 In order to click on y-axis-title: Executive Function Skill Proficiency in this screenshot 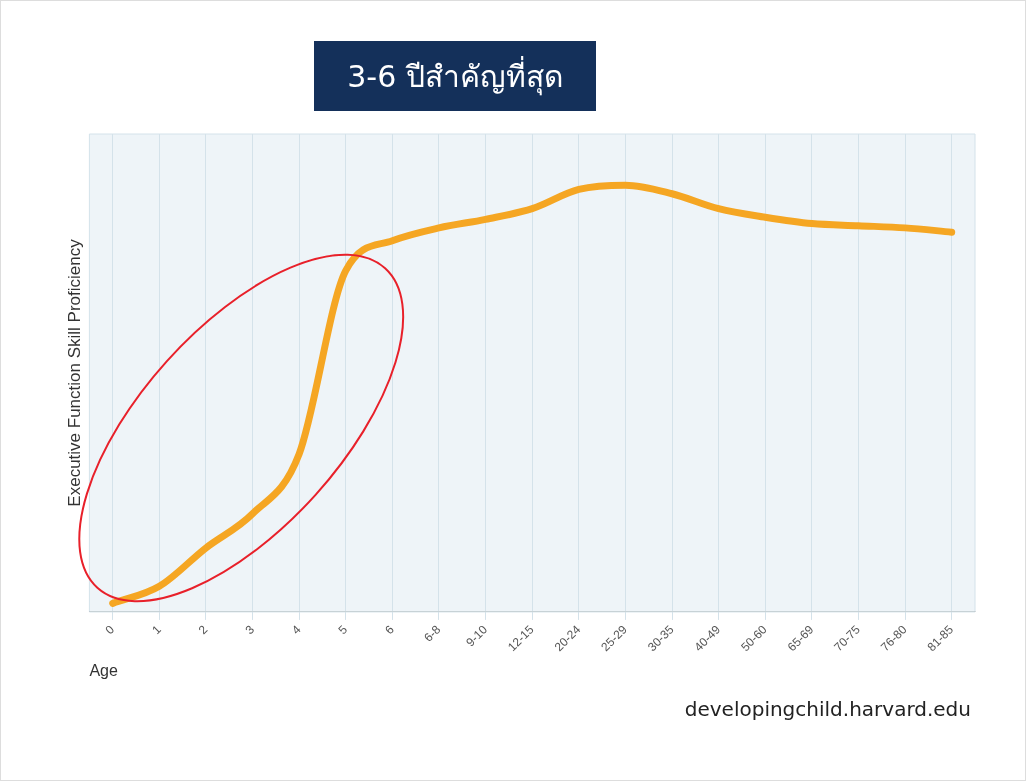, I will do `click(74, 372)`.